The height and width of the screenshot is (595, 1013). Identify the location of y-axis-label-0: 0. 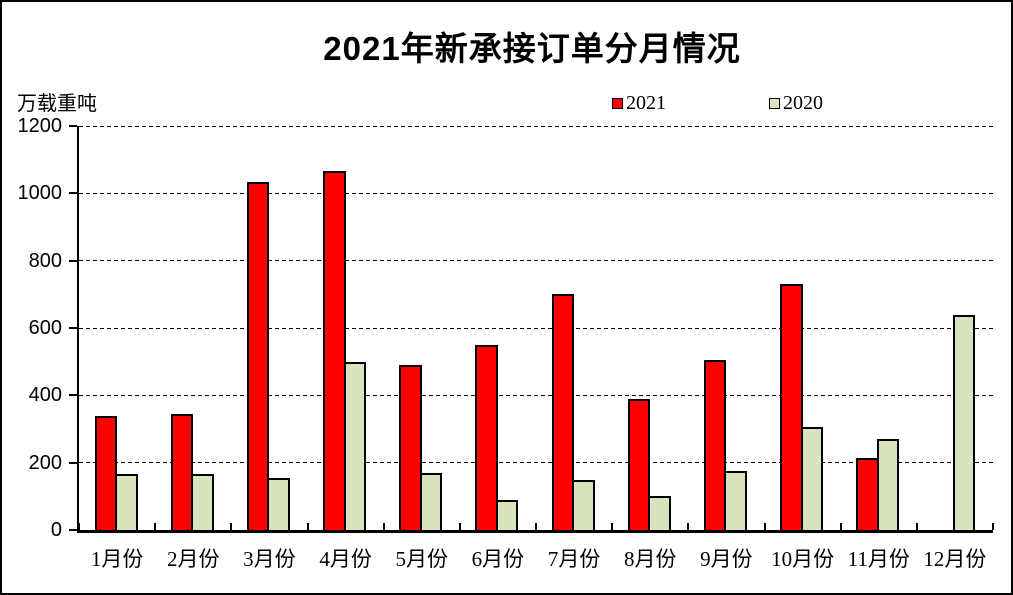
(56, 530).